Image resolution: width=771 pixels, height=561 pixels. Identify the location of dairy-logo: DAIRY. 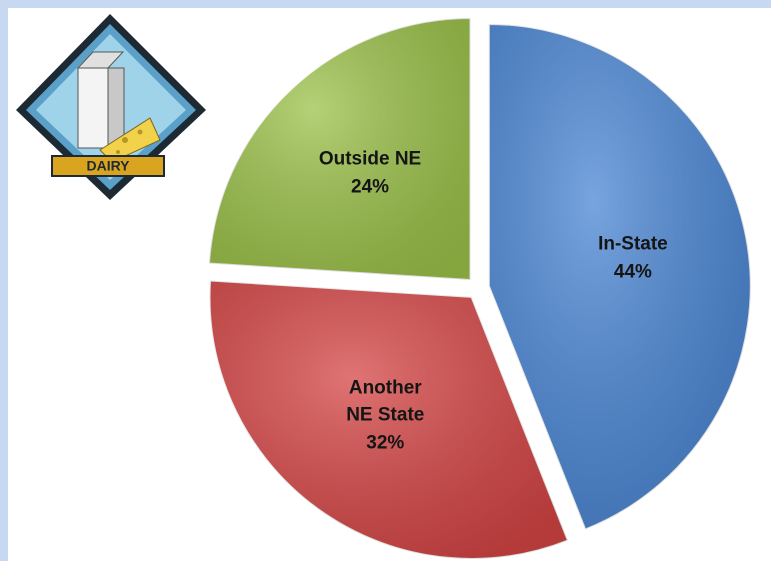
(111, 107).